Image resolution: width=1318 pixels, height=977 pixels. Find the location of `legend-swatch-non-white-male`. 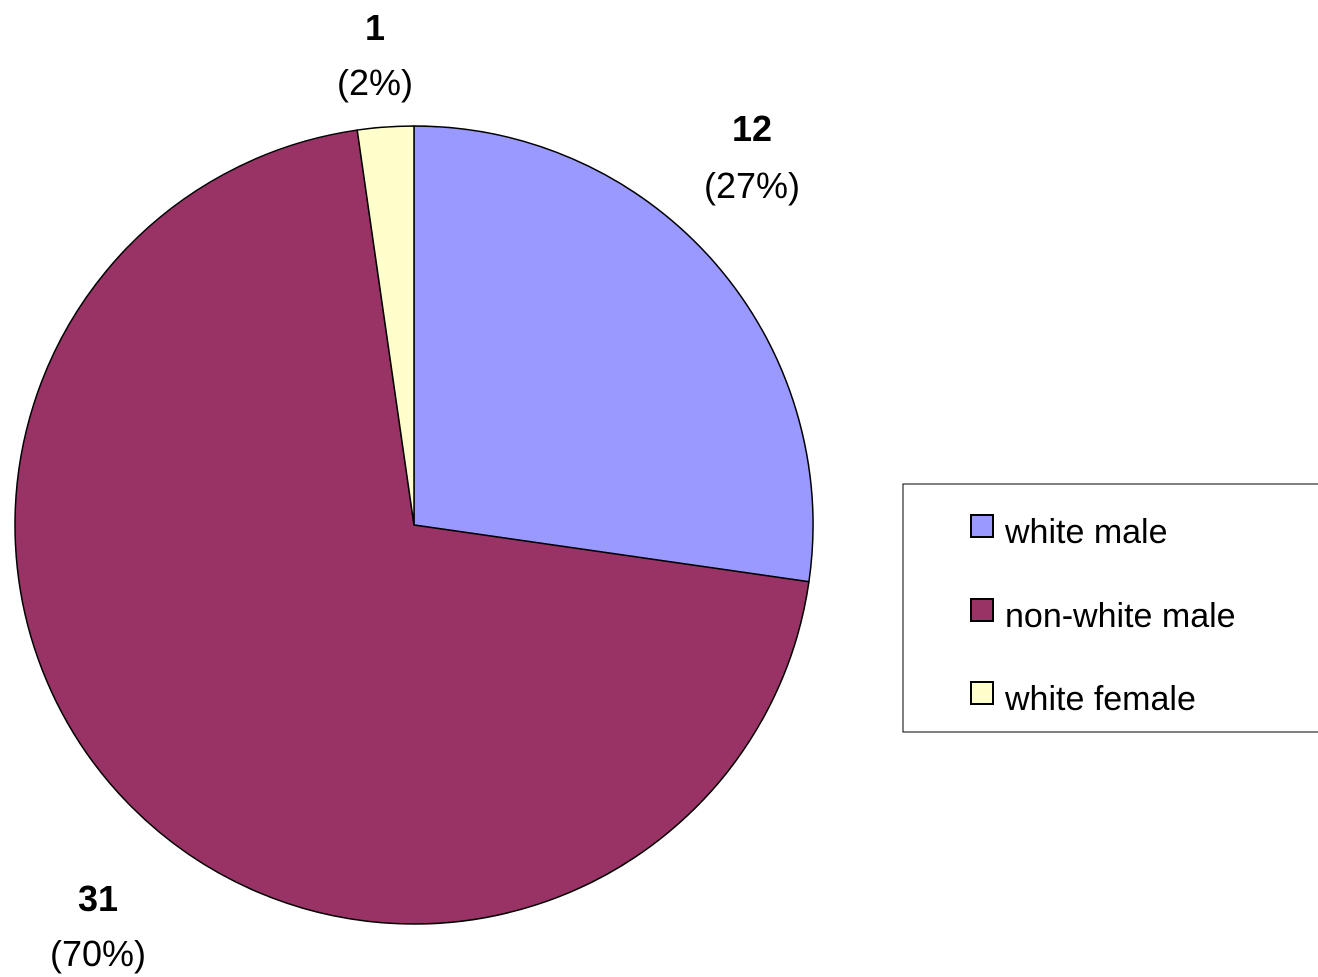

legend-swatch-non-white-male is located at coordinates (982, 610).